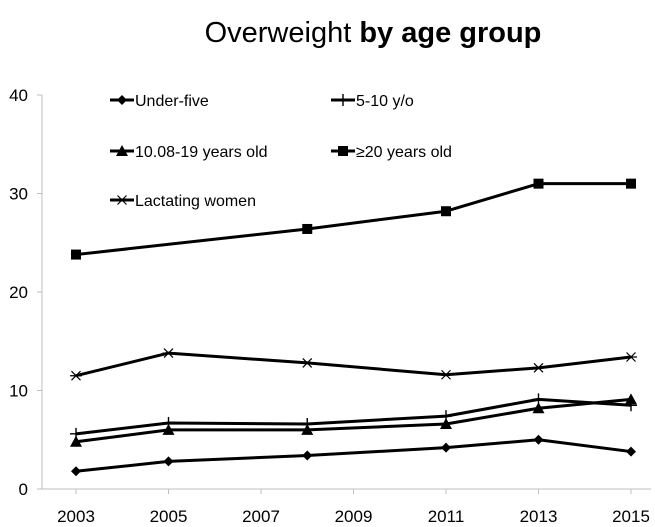 Image resolution: width=655 pixels, height=527 pixels. What do you see at coordinates (450, 33) in the screenshot?
I see `chart-title-bold: by age group` at bounding box center [450, 33].